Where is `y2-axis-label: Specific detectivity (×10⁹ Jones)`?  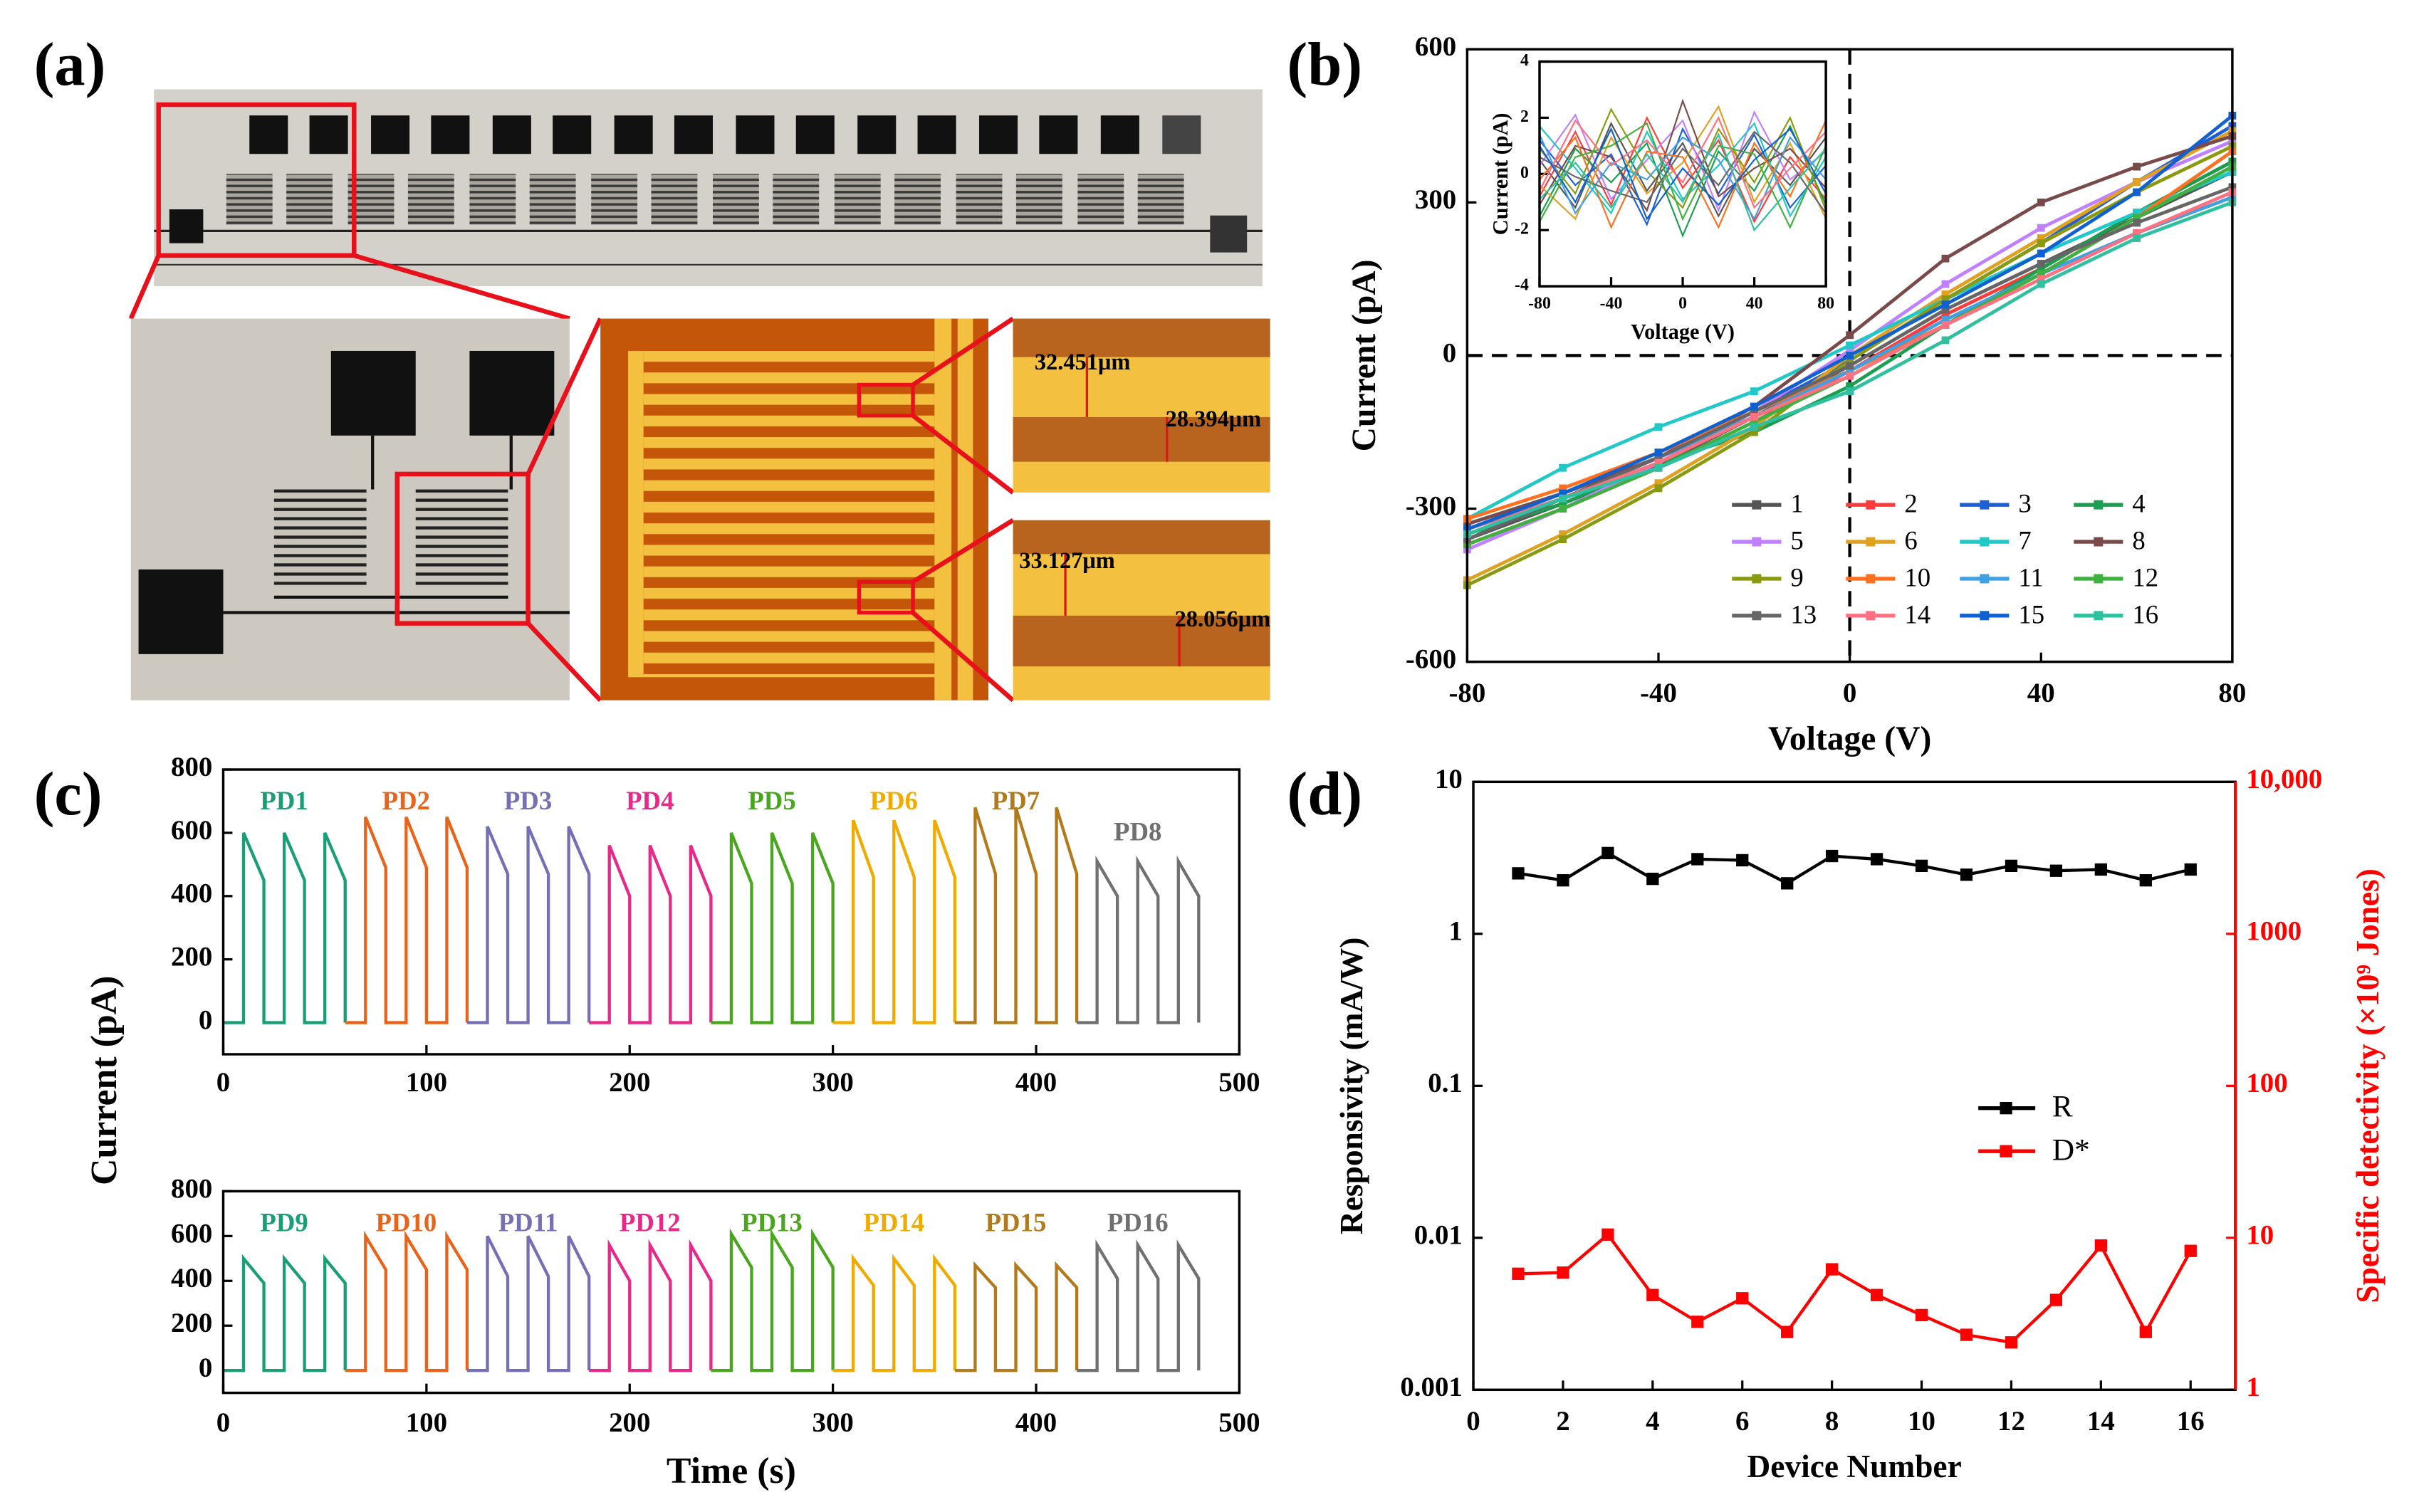 y2-axis-label: Specific detectivity (×10⁹ Jones) is located at coordinates (2368, 1085).